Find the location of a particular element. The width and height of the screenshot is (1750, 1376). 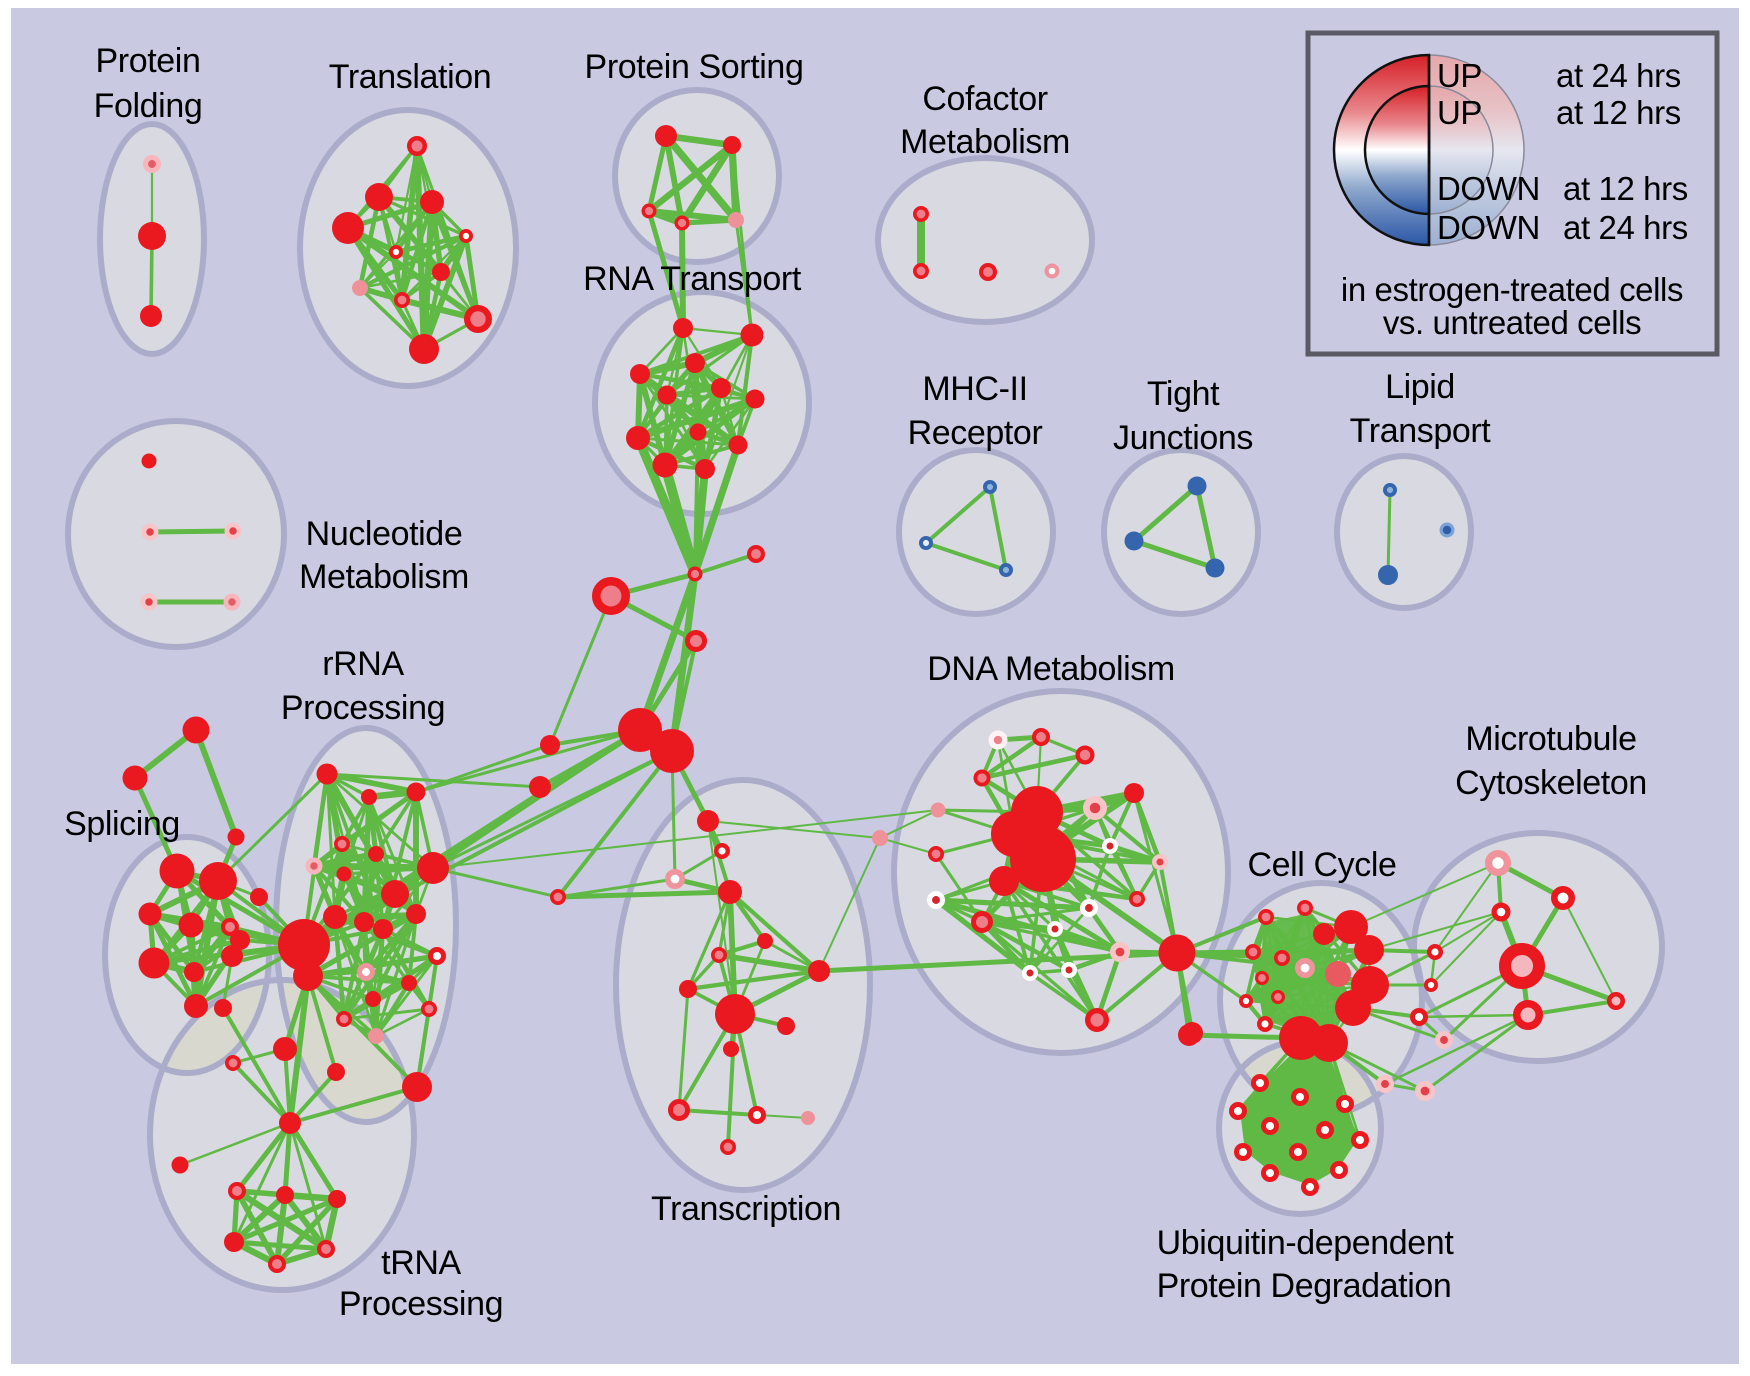

svg-text: MHC-II is located at coordinates (974, 389).